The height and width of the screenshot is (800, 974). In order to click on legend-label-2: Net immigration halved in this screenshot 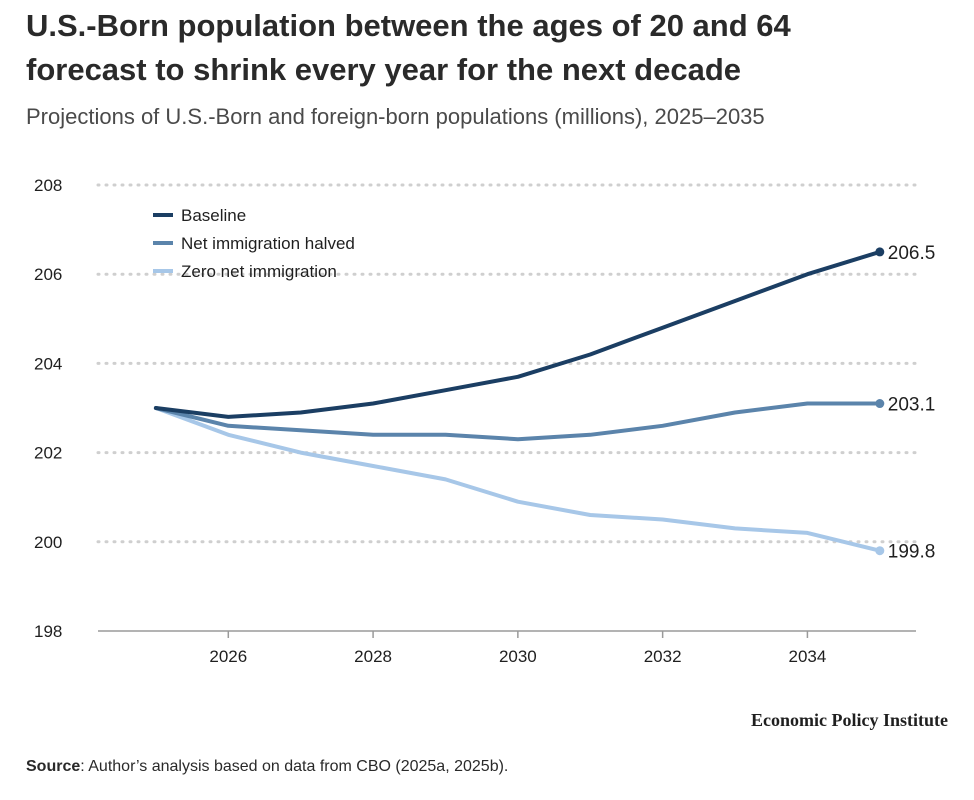, I will do `click(268, 243)`.